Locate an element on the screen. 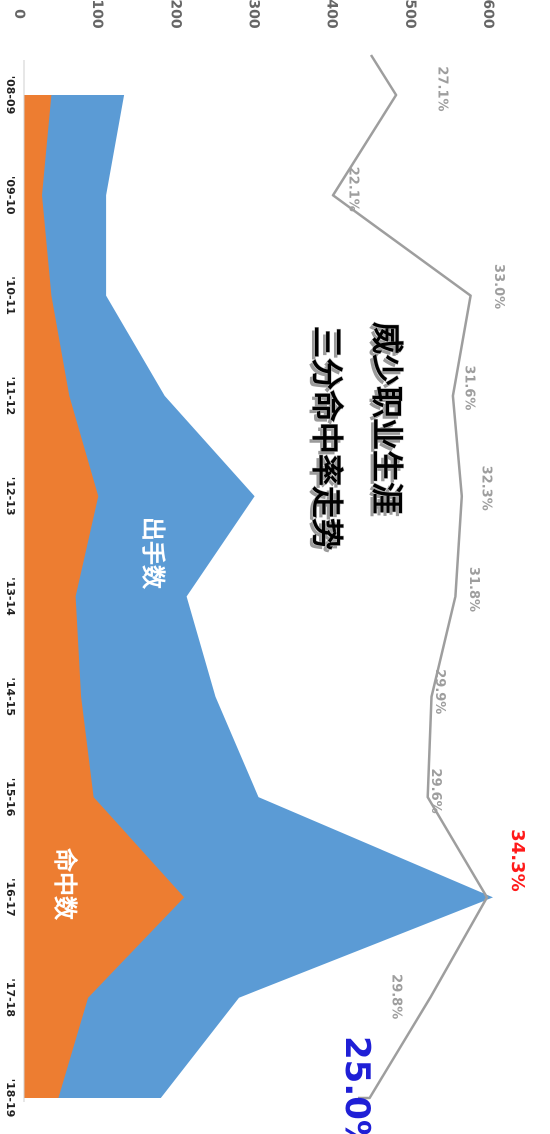  percent-label: 32.3% is located at coordinates (485, 488).